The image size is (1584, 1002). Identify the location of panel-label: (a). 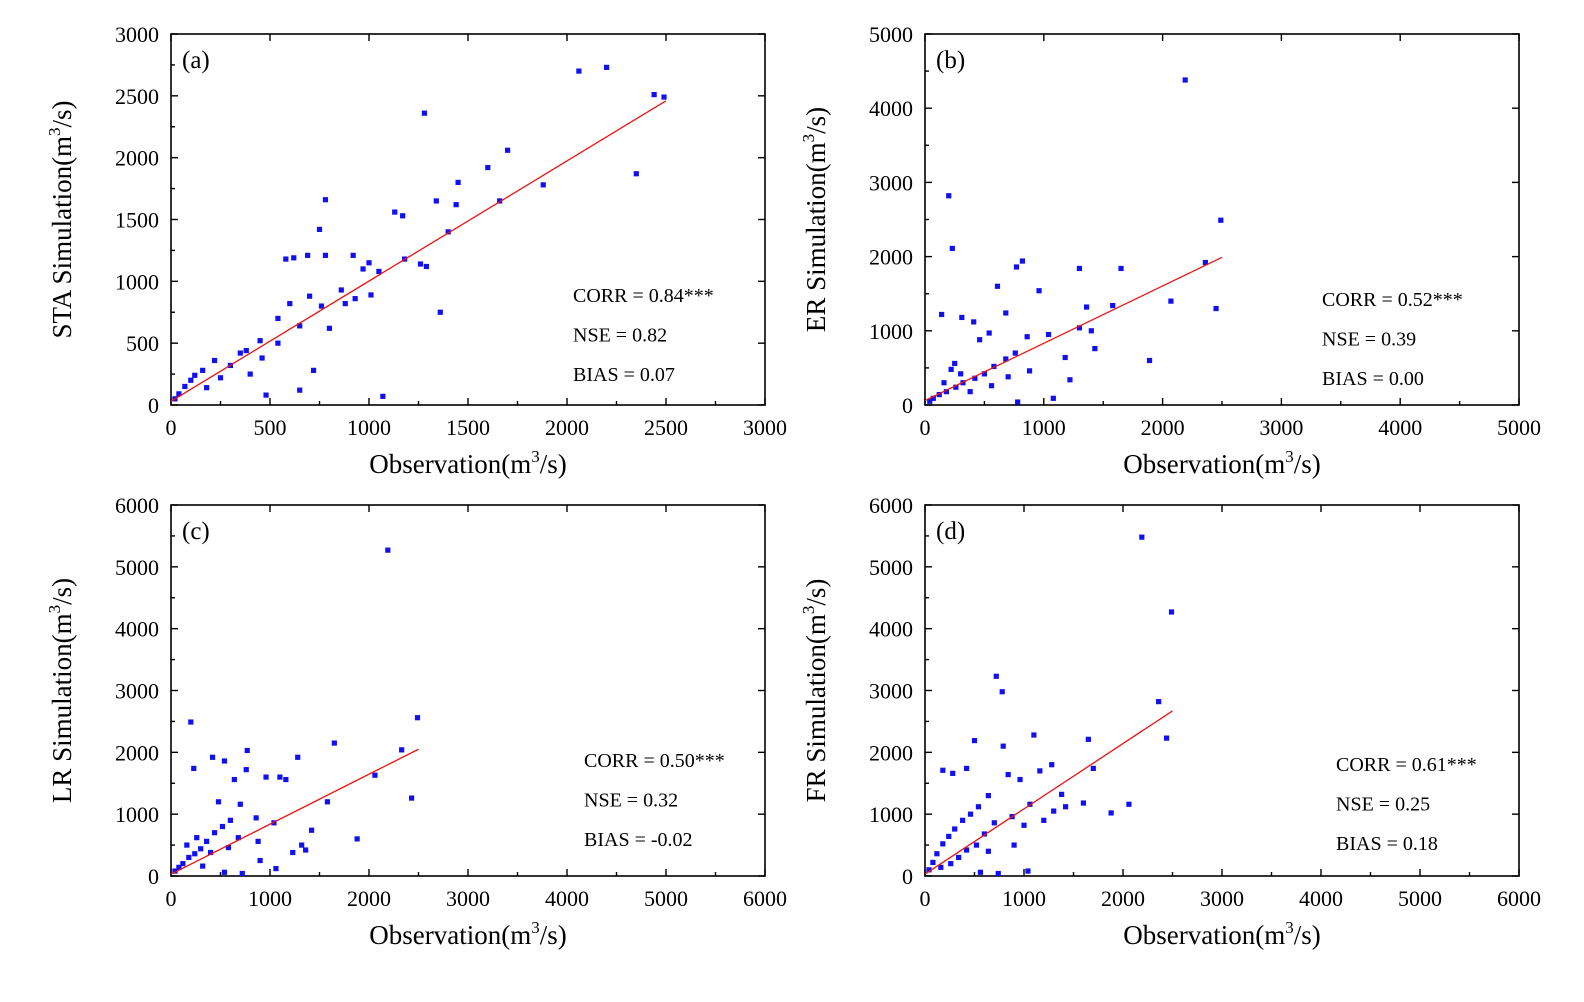
(196, 60).